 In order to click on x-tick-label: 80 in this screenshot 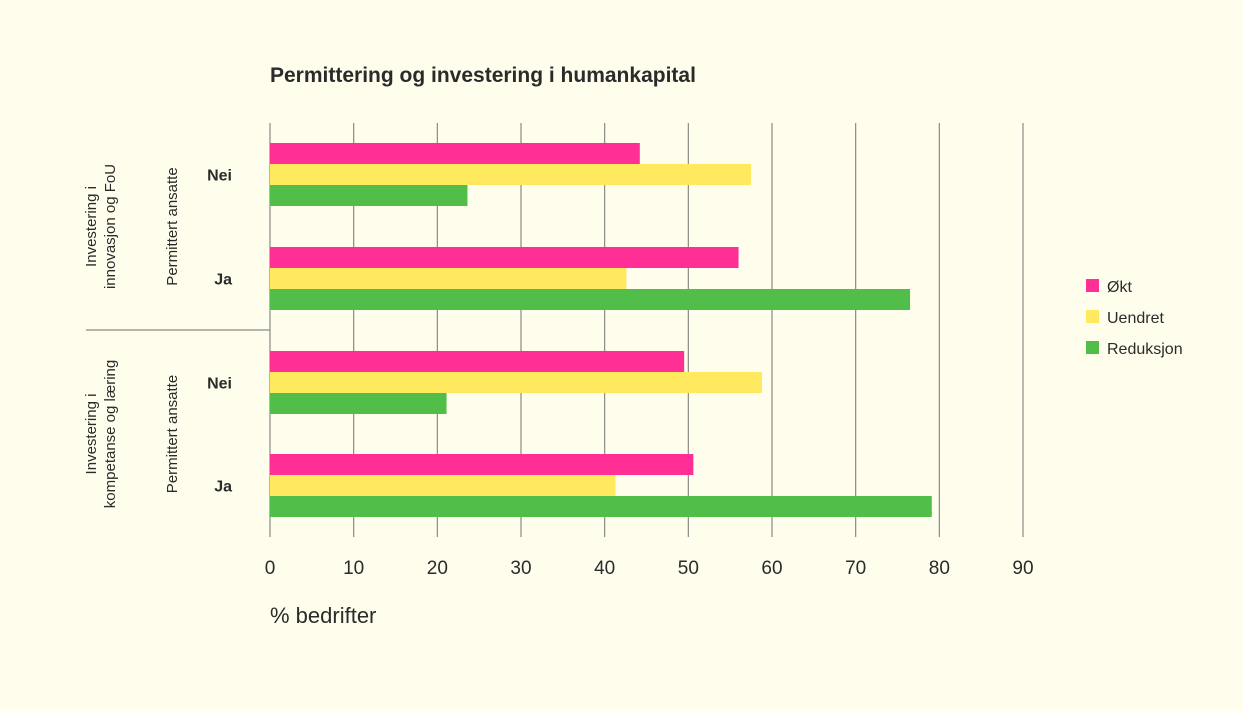, I will do `click(939, 568)`.